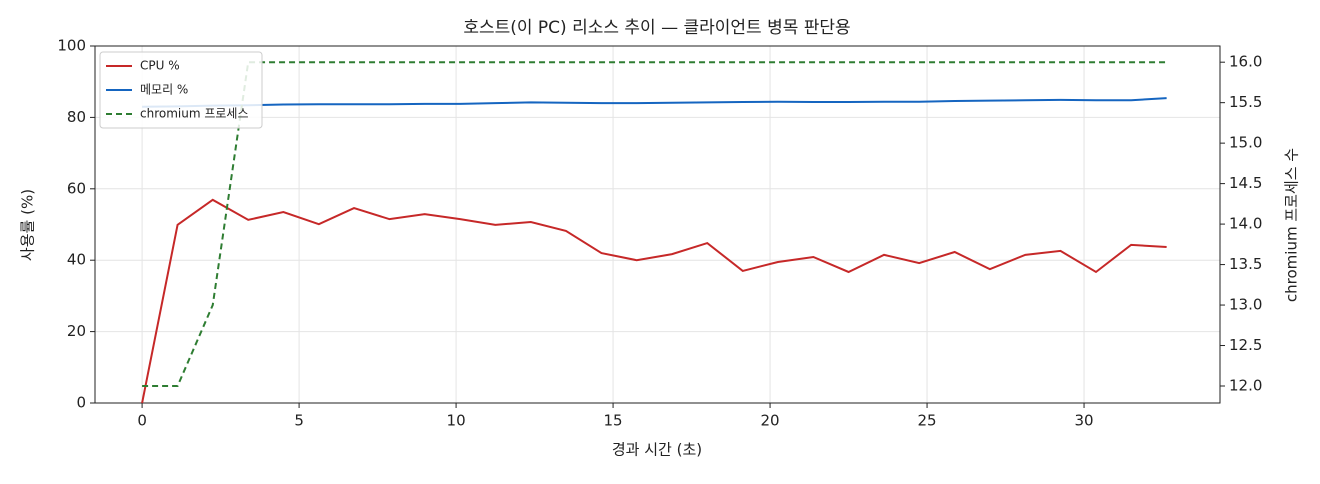  What do you see at coordinates (456, 421) in the screenshot?
I see `x-tick-label: 10` at bounding box center [456, 421].